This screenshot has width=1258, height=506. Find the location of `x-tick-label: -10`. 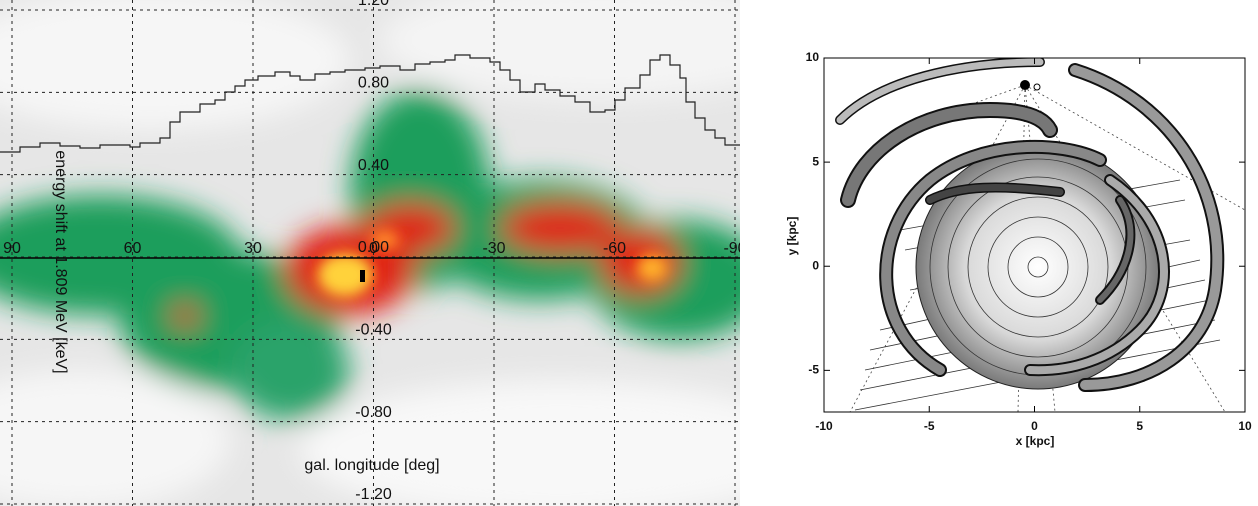

x-tick-label: -10 is located at coordinates (824, 426).